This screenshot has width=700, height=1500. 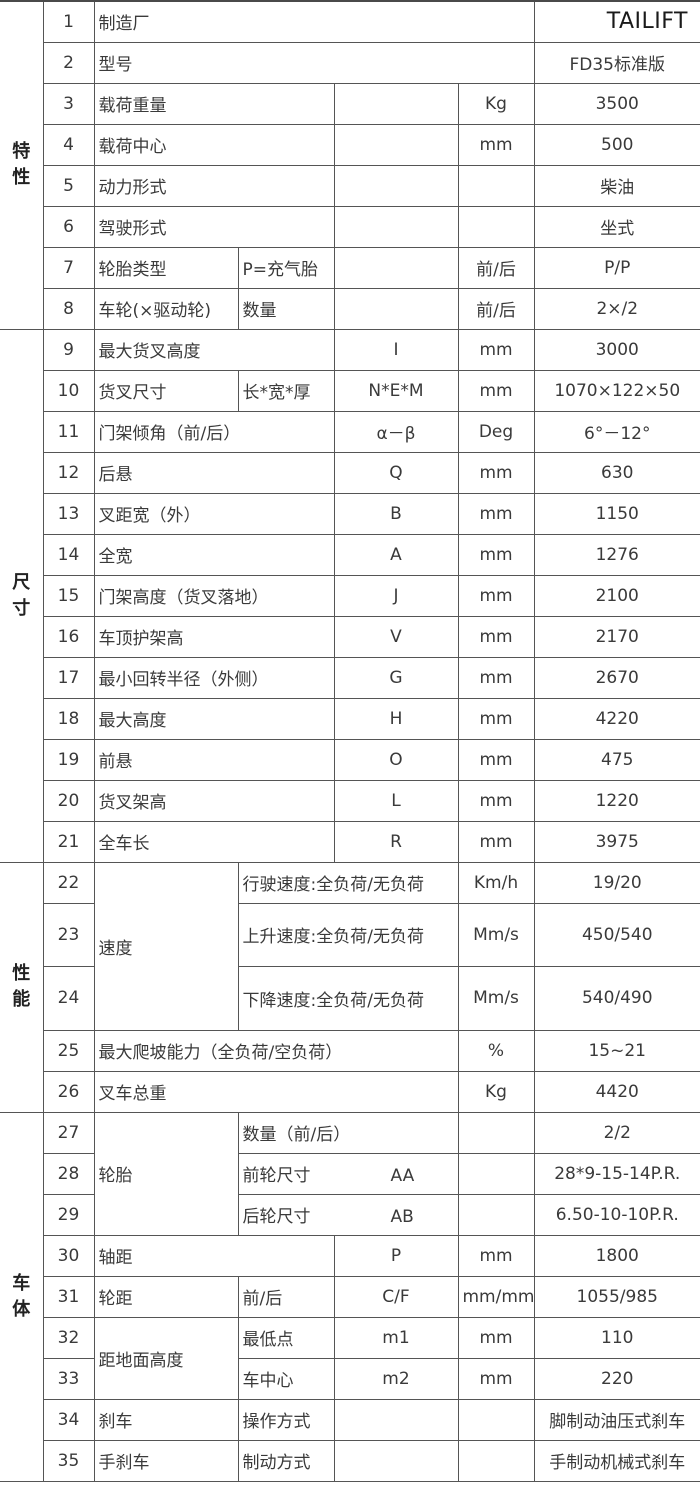 I want to click on row-number: 23, so click(x=68, y=934).